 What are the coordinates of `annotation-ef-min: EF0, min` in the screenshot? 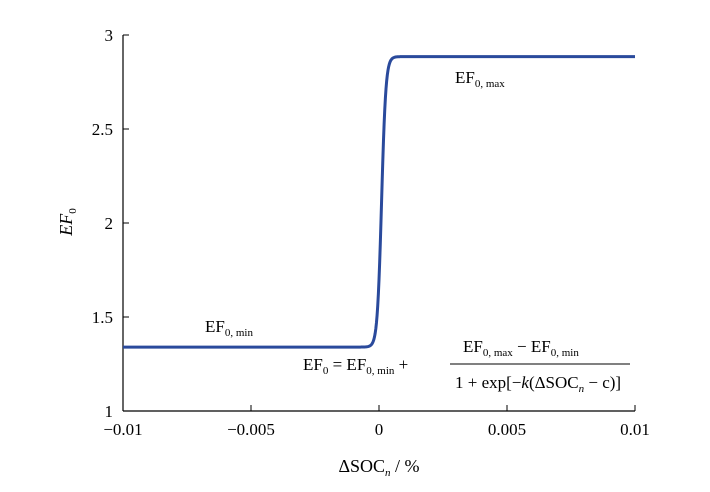 It's located at (229, 328).